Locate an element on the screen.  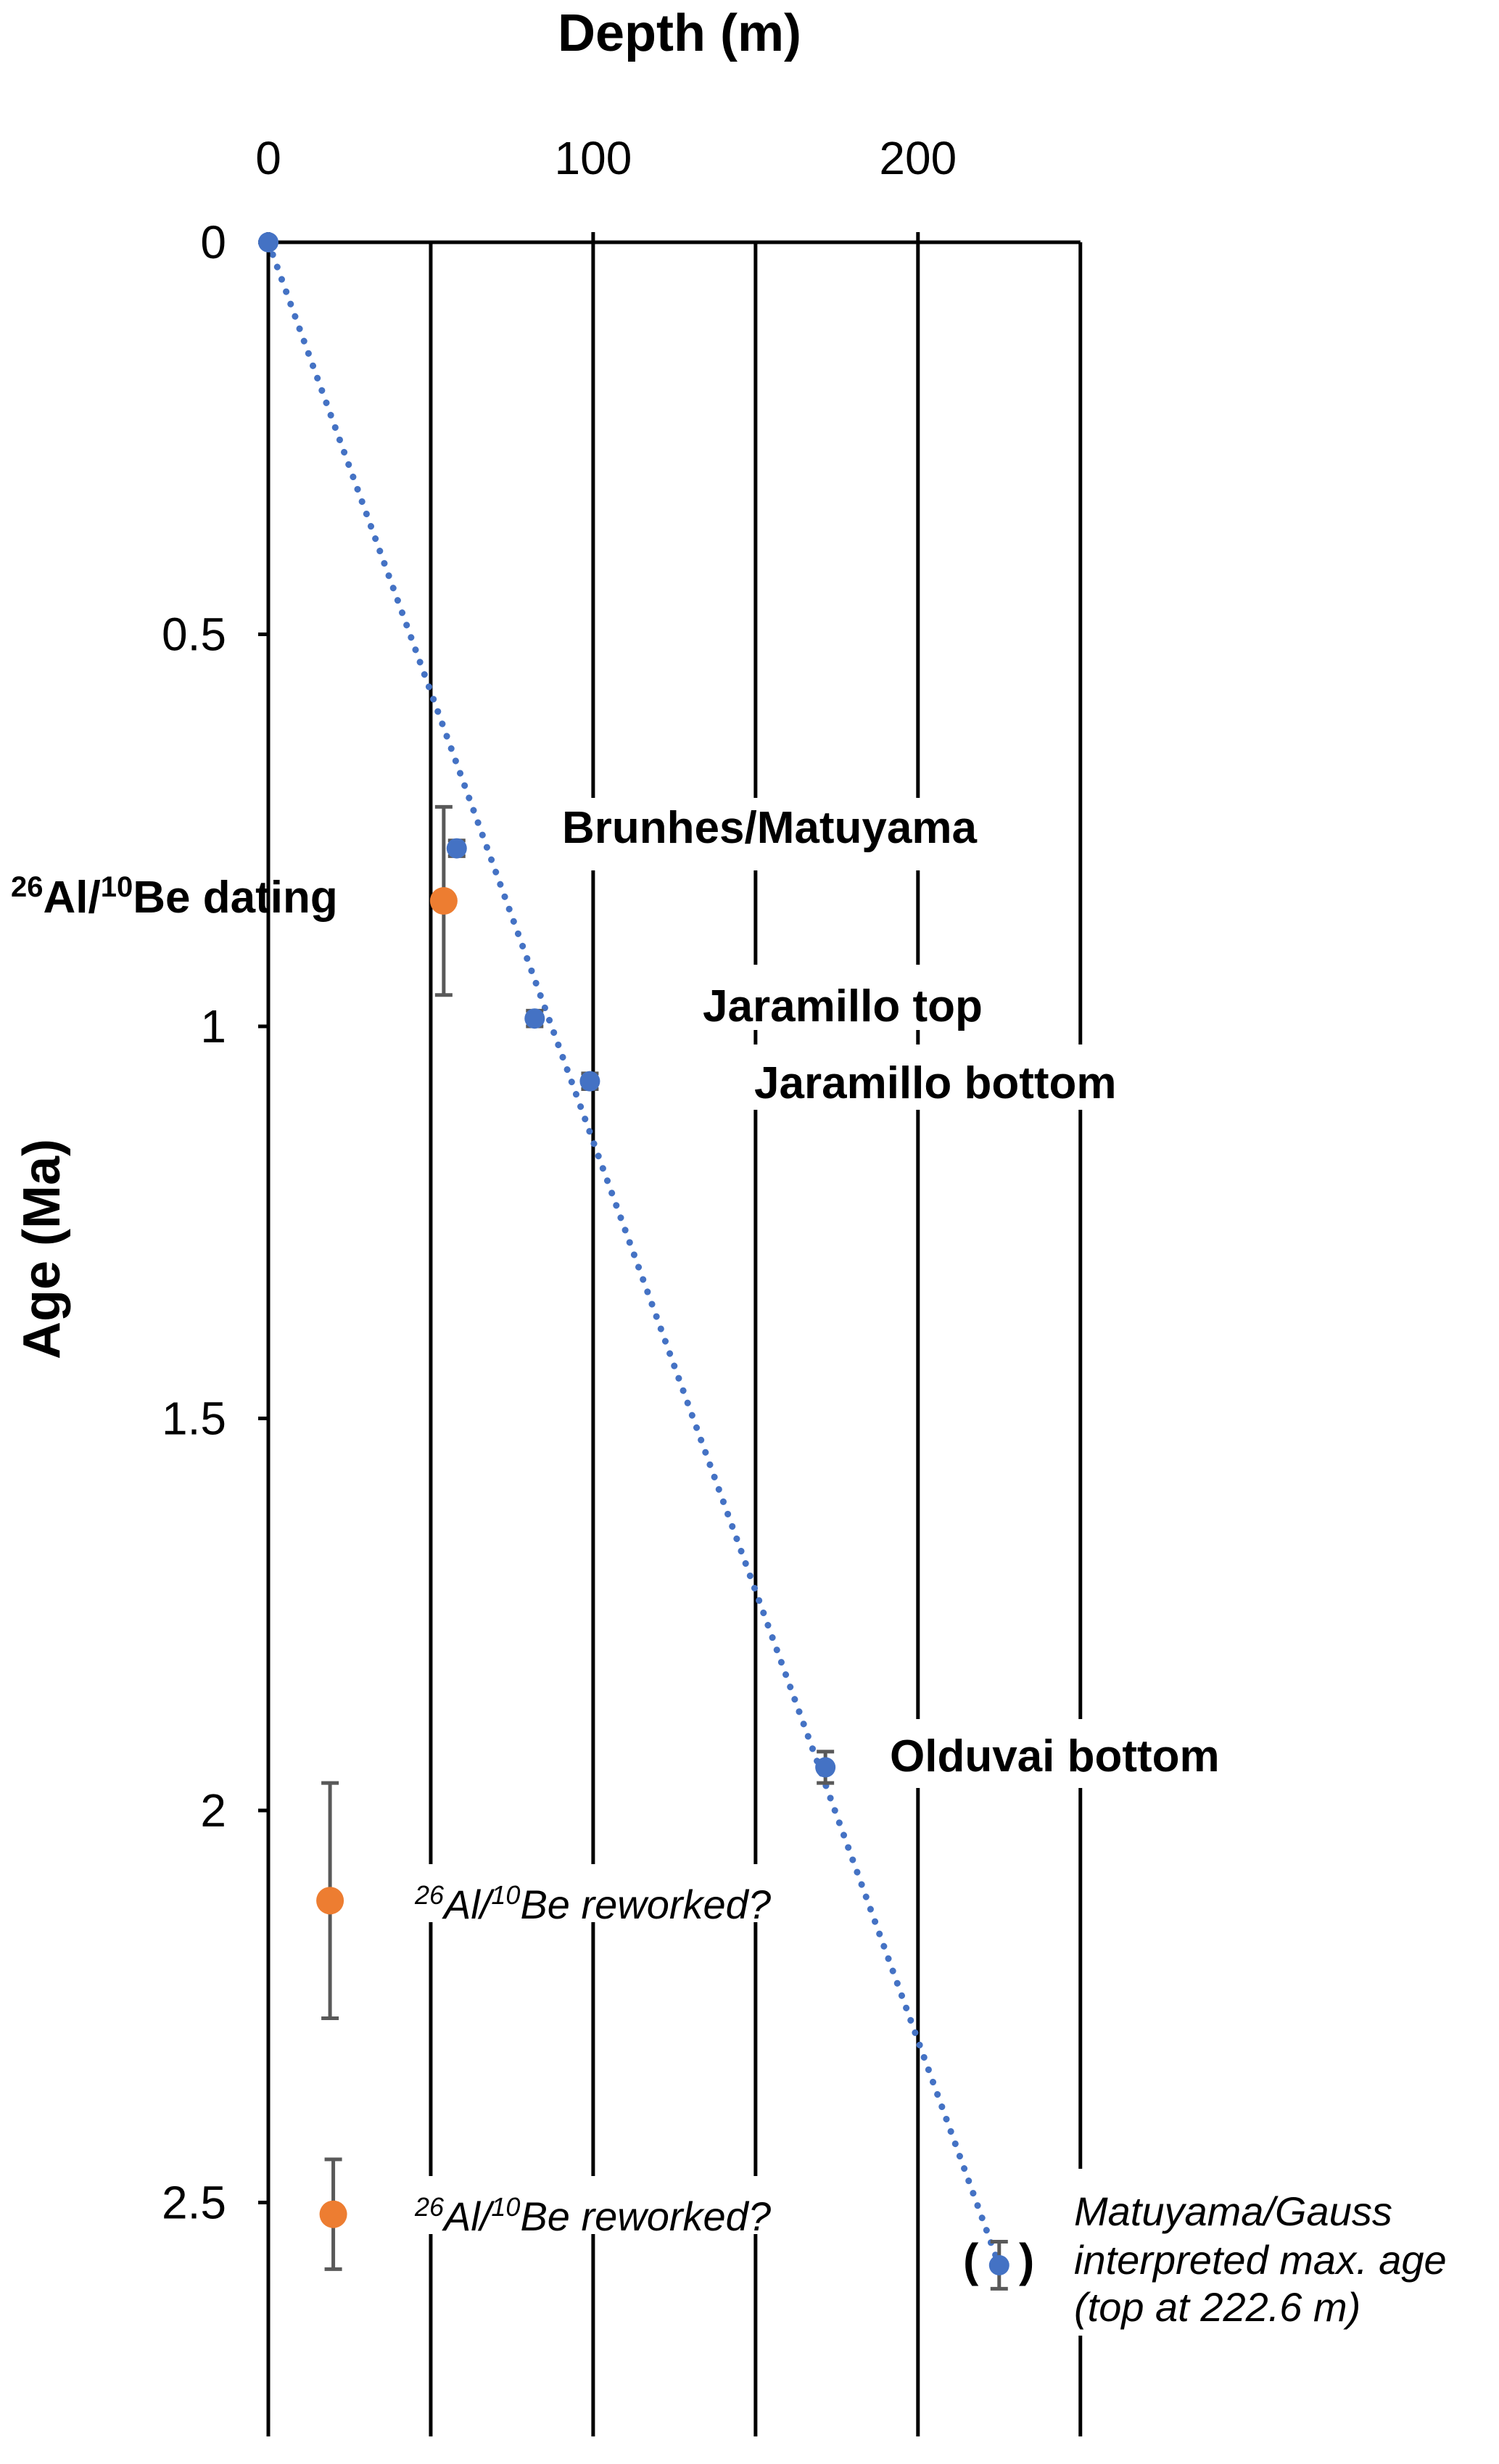
x-tick-label: 200 is located at coordinates (918, 158).